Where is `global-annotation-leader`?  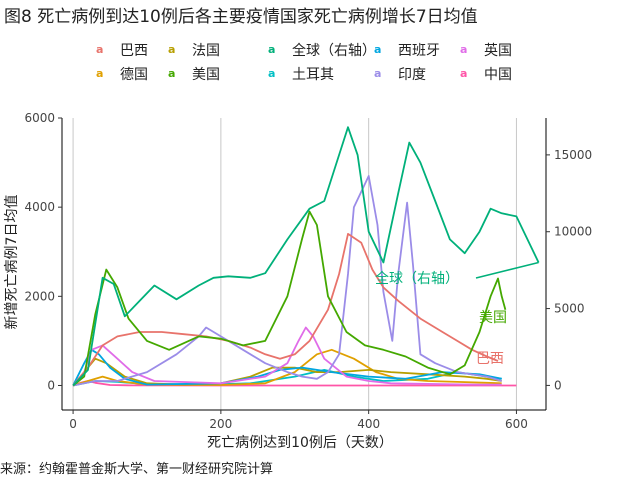
global-annotation-leader is located at coordinates (507, 270).